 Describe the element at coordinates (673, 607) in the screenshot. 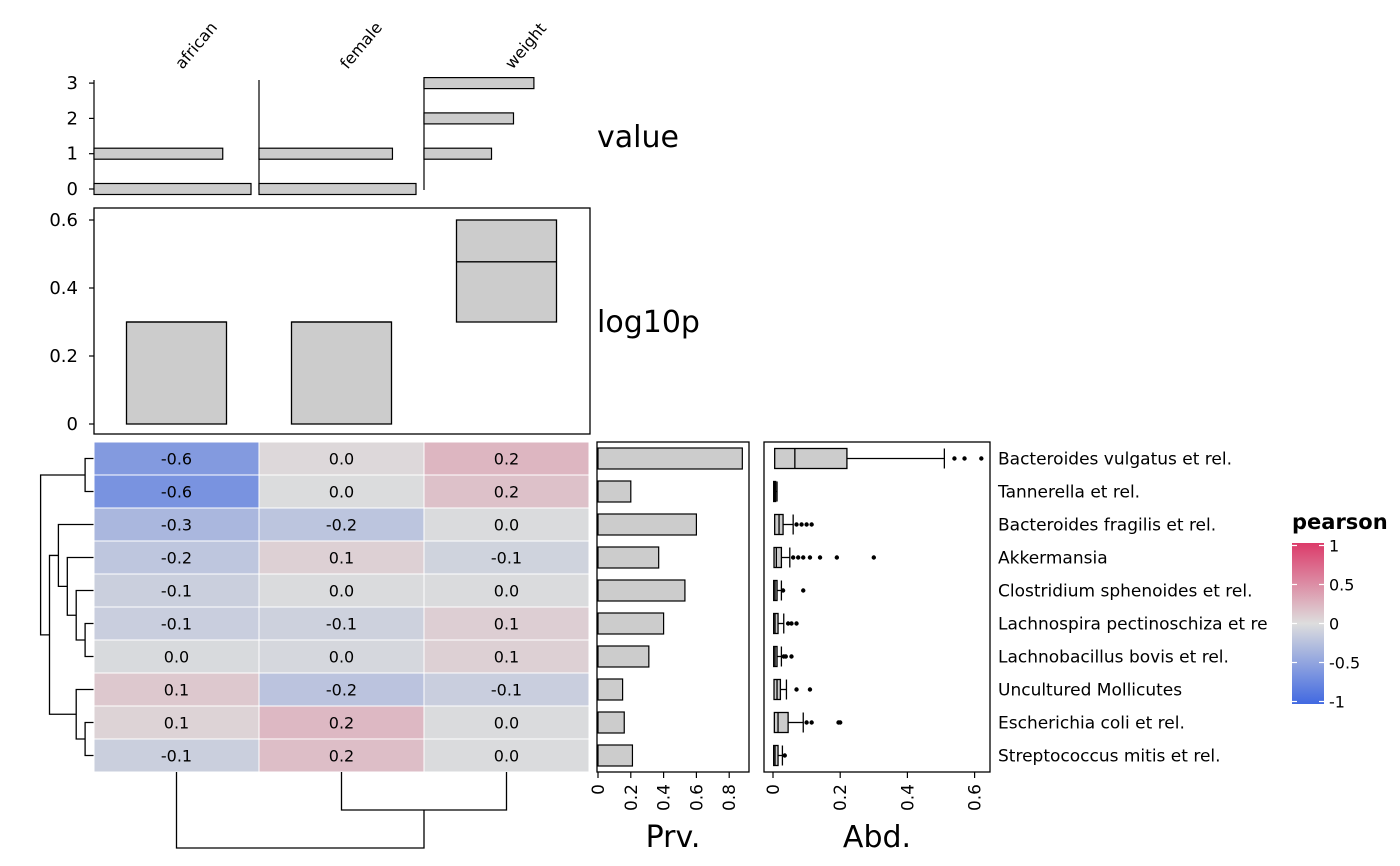

I see `prevalence-frame` at that location.